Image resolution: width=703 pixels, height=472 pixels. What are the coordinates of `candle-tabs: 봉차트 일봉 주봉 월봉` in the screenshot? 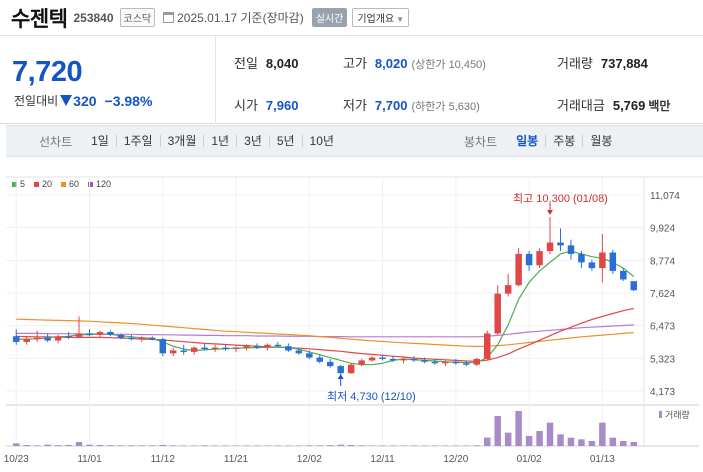 It's located at (541, 141).